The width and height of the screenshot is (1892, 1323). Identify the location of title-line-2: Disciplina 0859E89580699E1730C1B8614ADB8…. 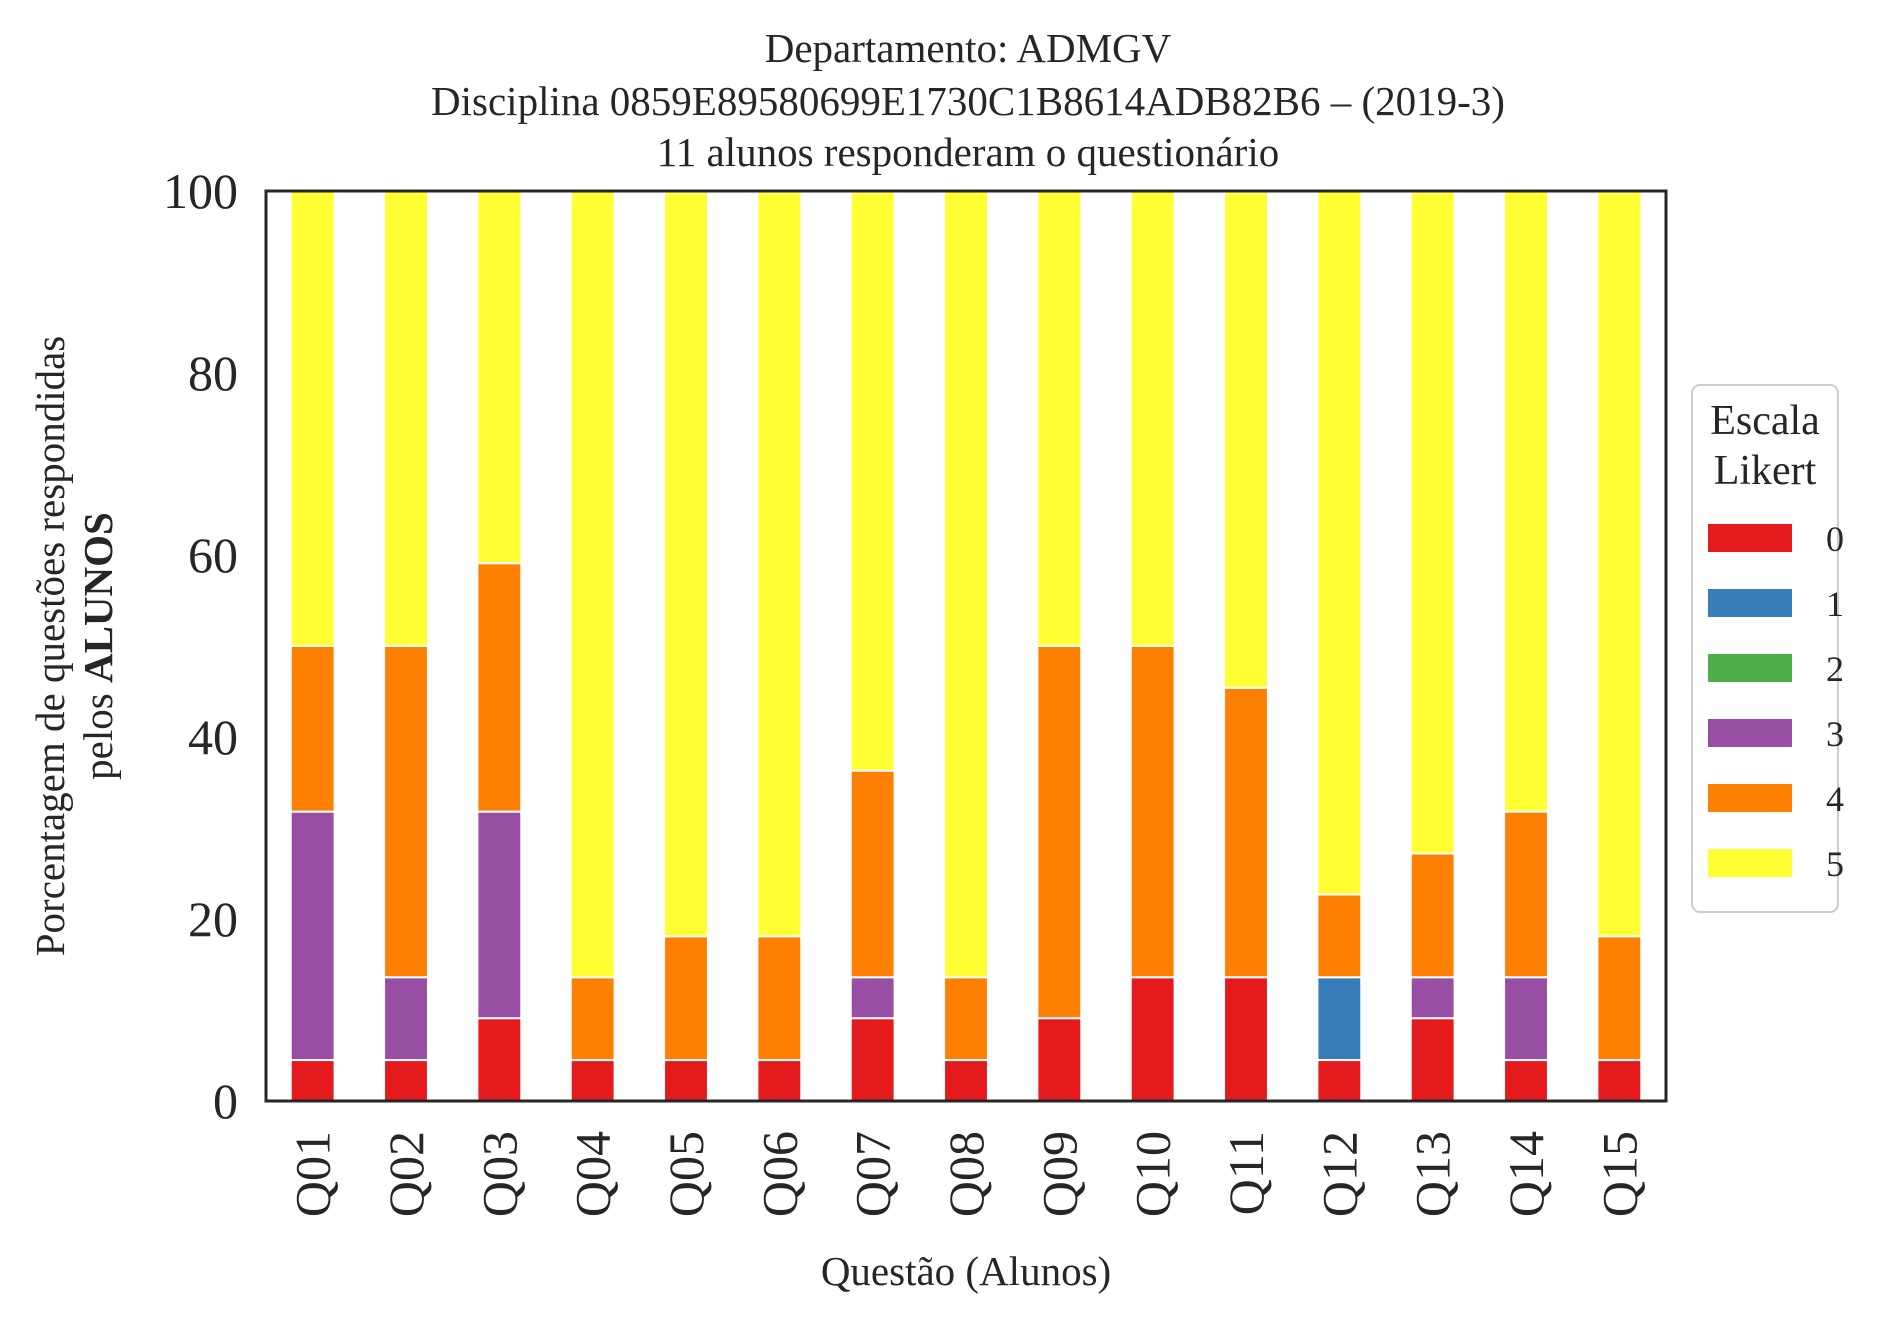
(968, 101).